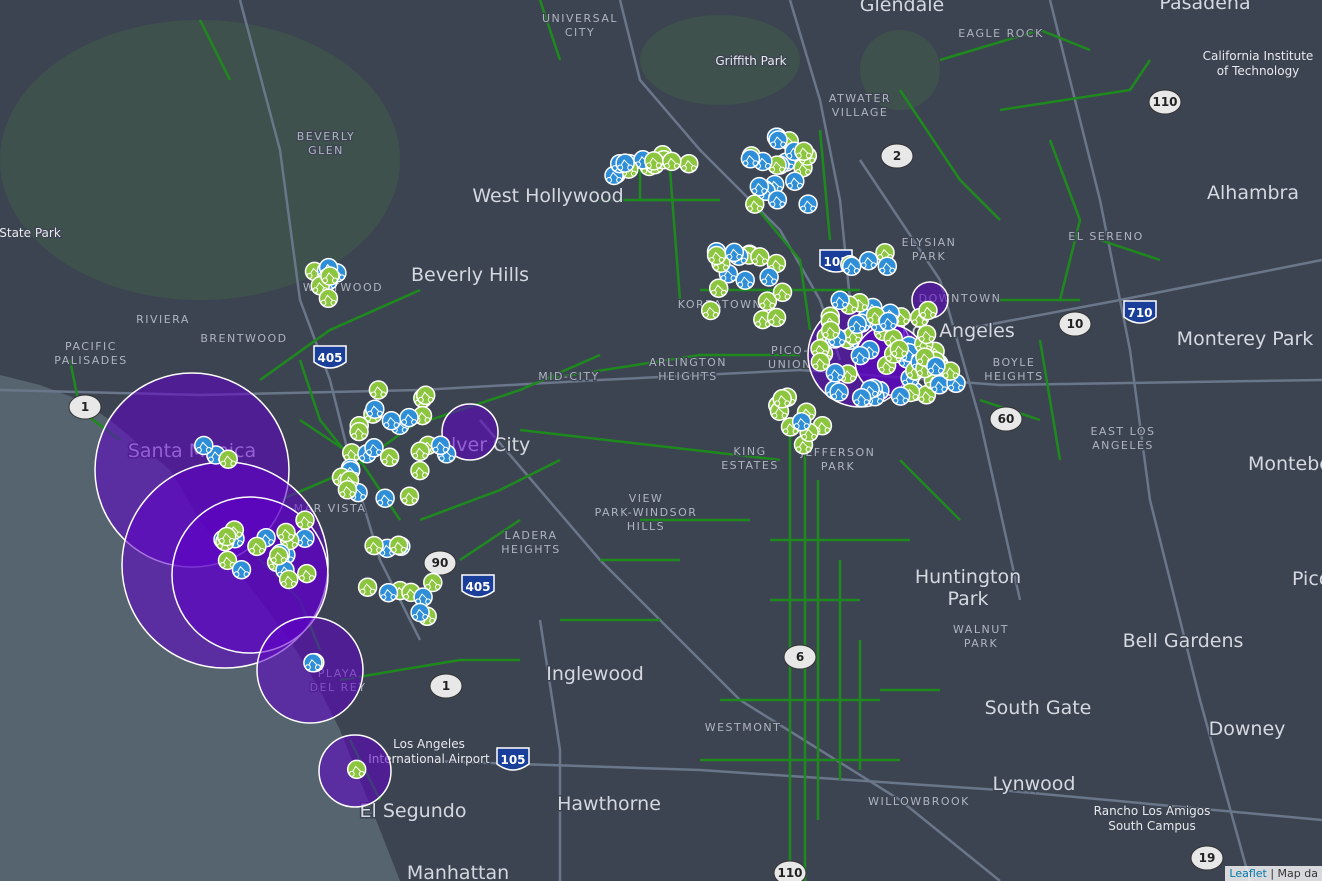 The width and height of the screenshot is (1322, 881). Describe the element at coordinates (1248, 873) in the screenshot. I see `leaflet-link: Leaflet` at that location.